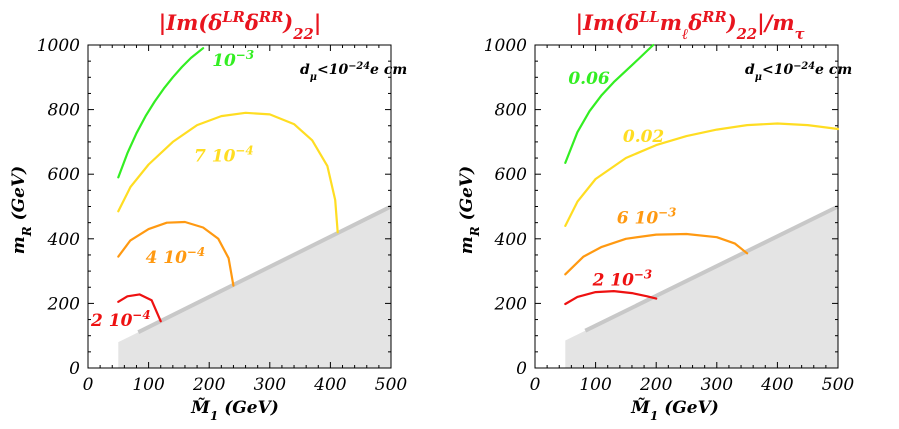 The image size is (899, 429). I want to click on contour-label-1: 7 10−4, so click(224, 154).